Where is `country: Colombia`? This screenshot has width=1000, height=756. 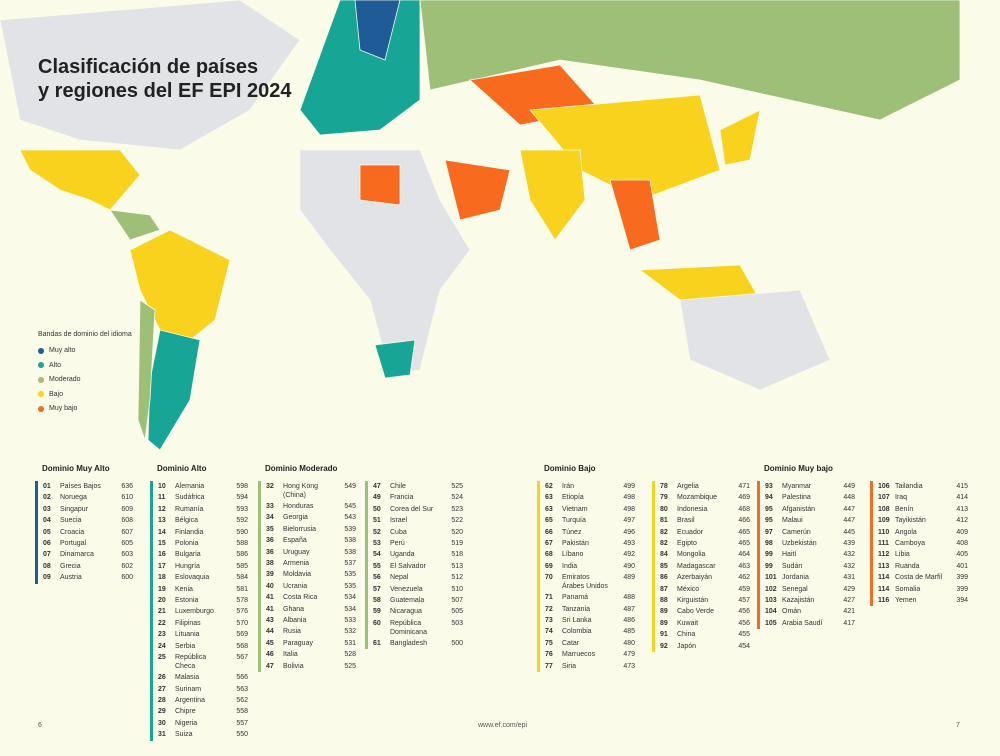
country: Colombia is located at coordinates (577, 632).